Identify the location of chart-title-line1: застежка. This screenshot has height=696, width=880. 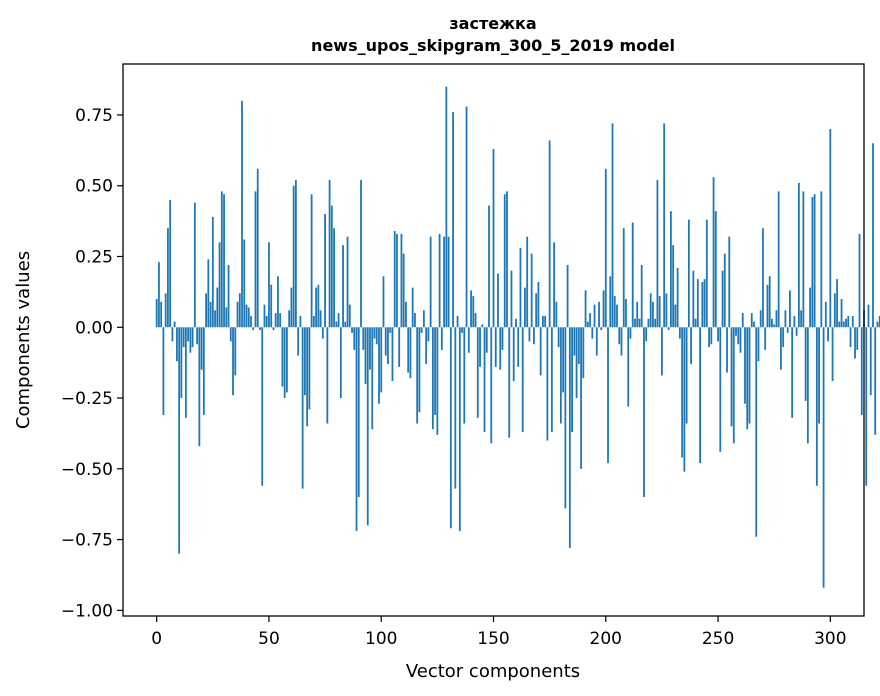
(492, 23).